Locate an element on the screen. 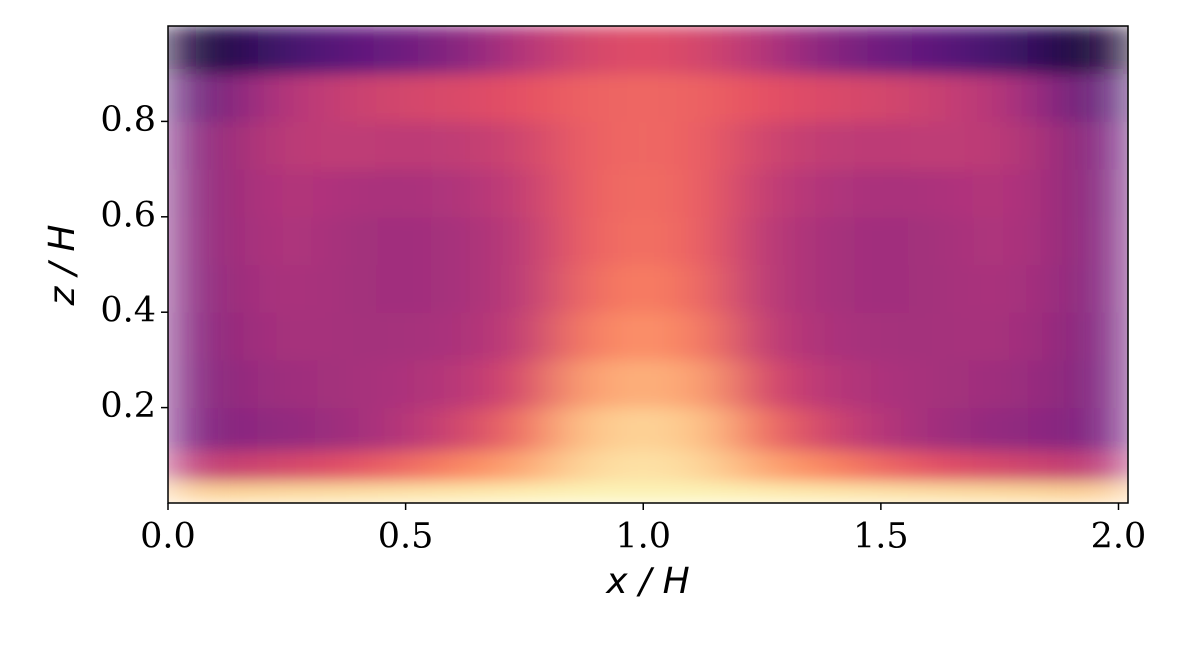 The height and width of the screenshot is (647, 1196). x-tick-label: 1.5 is located at coordinates (881, 537).